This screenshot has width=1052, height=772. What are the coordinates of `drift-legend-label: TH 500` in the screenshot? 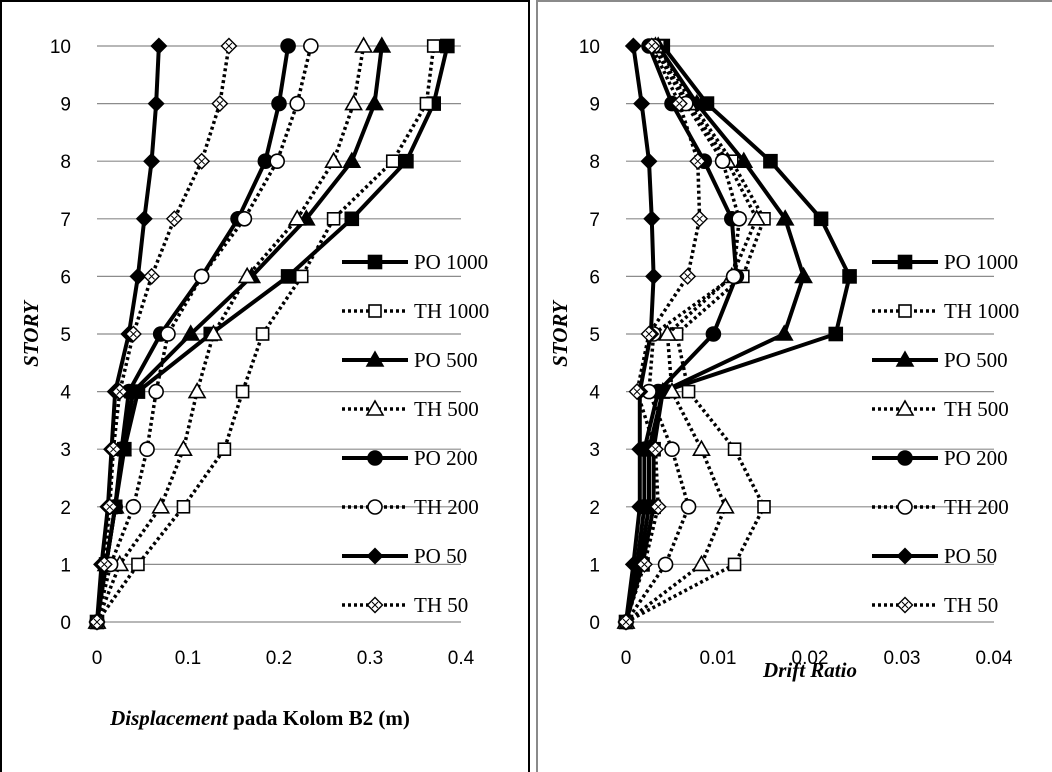 It's located at (976, 409).